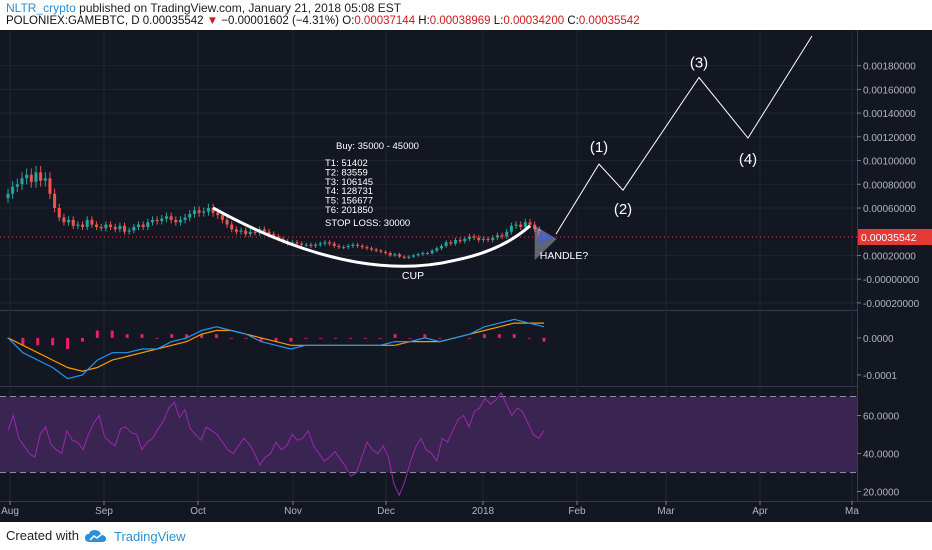  I want to click on author-link: NLTR_crypto, so click(41, 8).